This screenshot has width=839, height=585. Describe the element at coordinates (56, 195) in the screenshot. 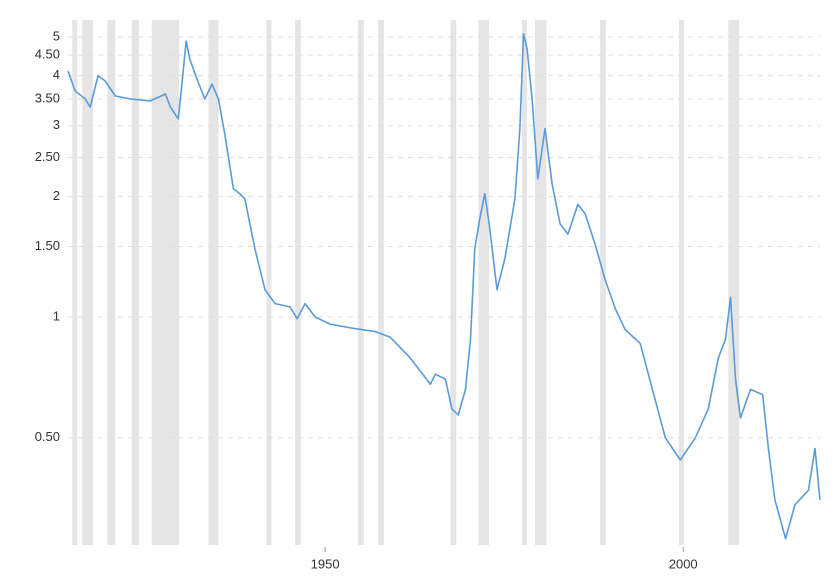

I see `y-tick-label: 2` at that location.